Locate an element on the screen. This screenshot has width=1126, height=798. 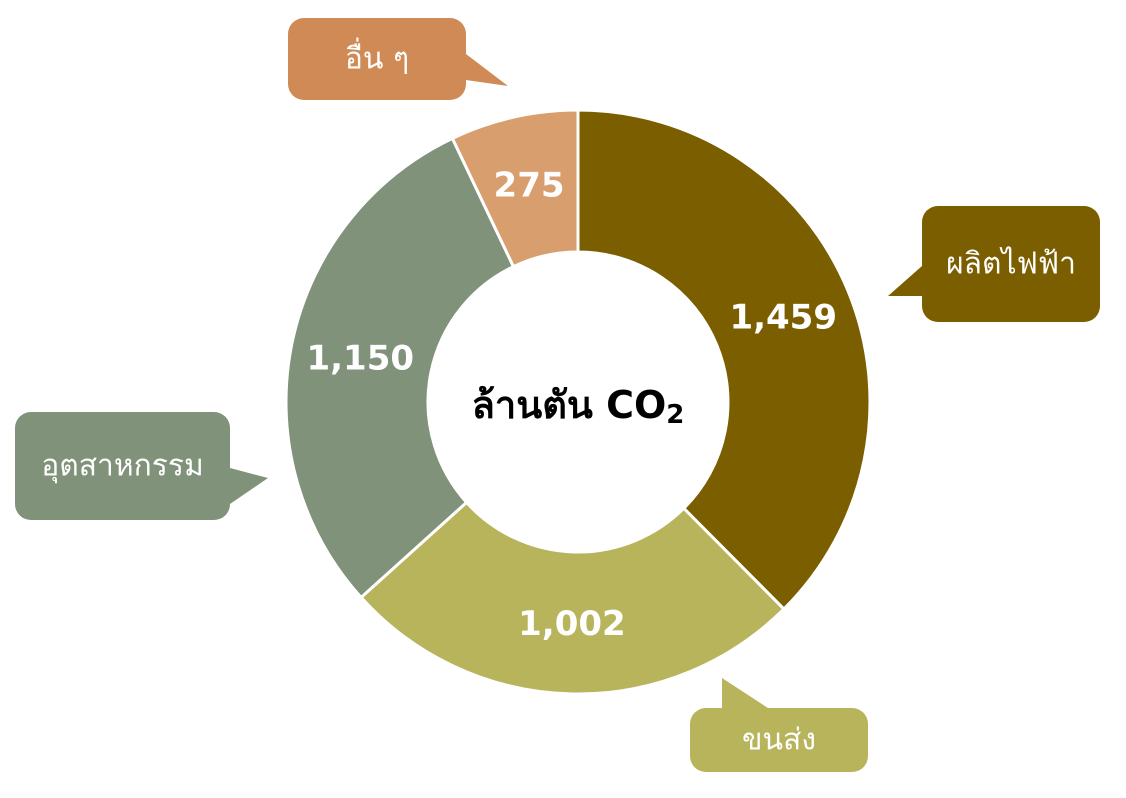
slice-3-category-label: อื่น ๆ is located at coordinates (377, 57).